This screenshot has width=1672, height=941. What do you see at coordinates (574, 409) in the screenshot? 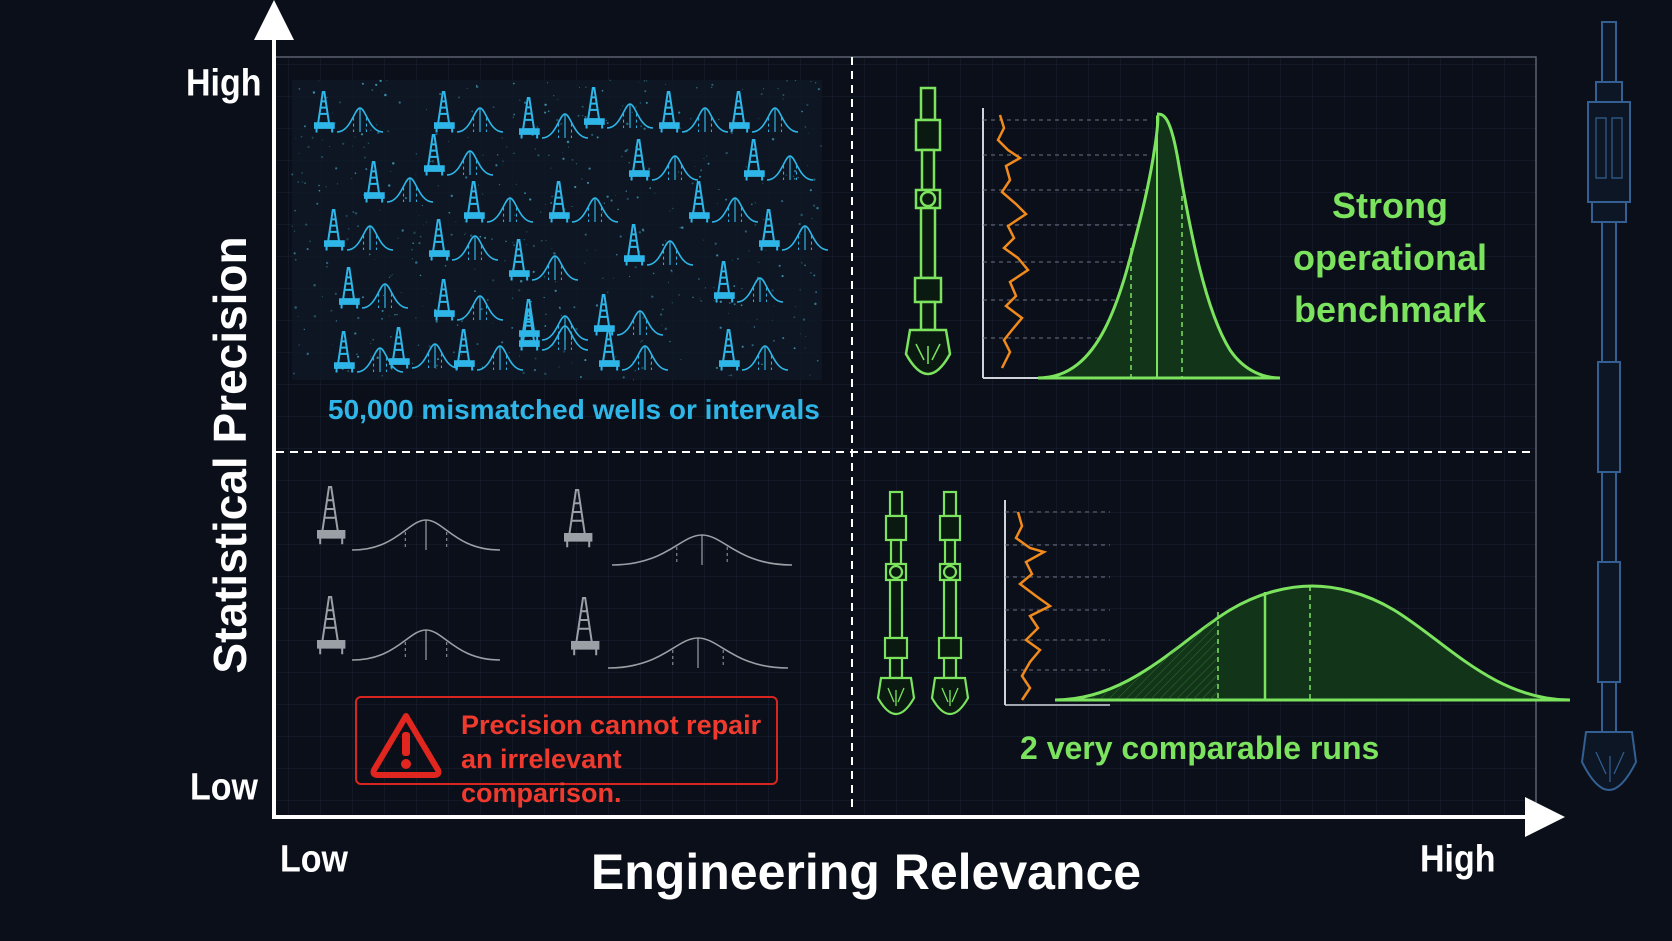
I see `mismatched-wells-caption: 50,000 mismatched wells or intervals` at bounding box center [574, 409].